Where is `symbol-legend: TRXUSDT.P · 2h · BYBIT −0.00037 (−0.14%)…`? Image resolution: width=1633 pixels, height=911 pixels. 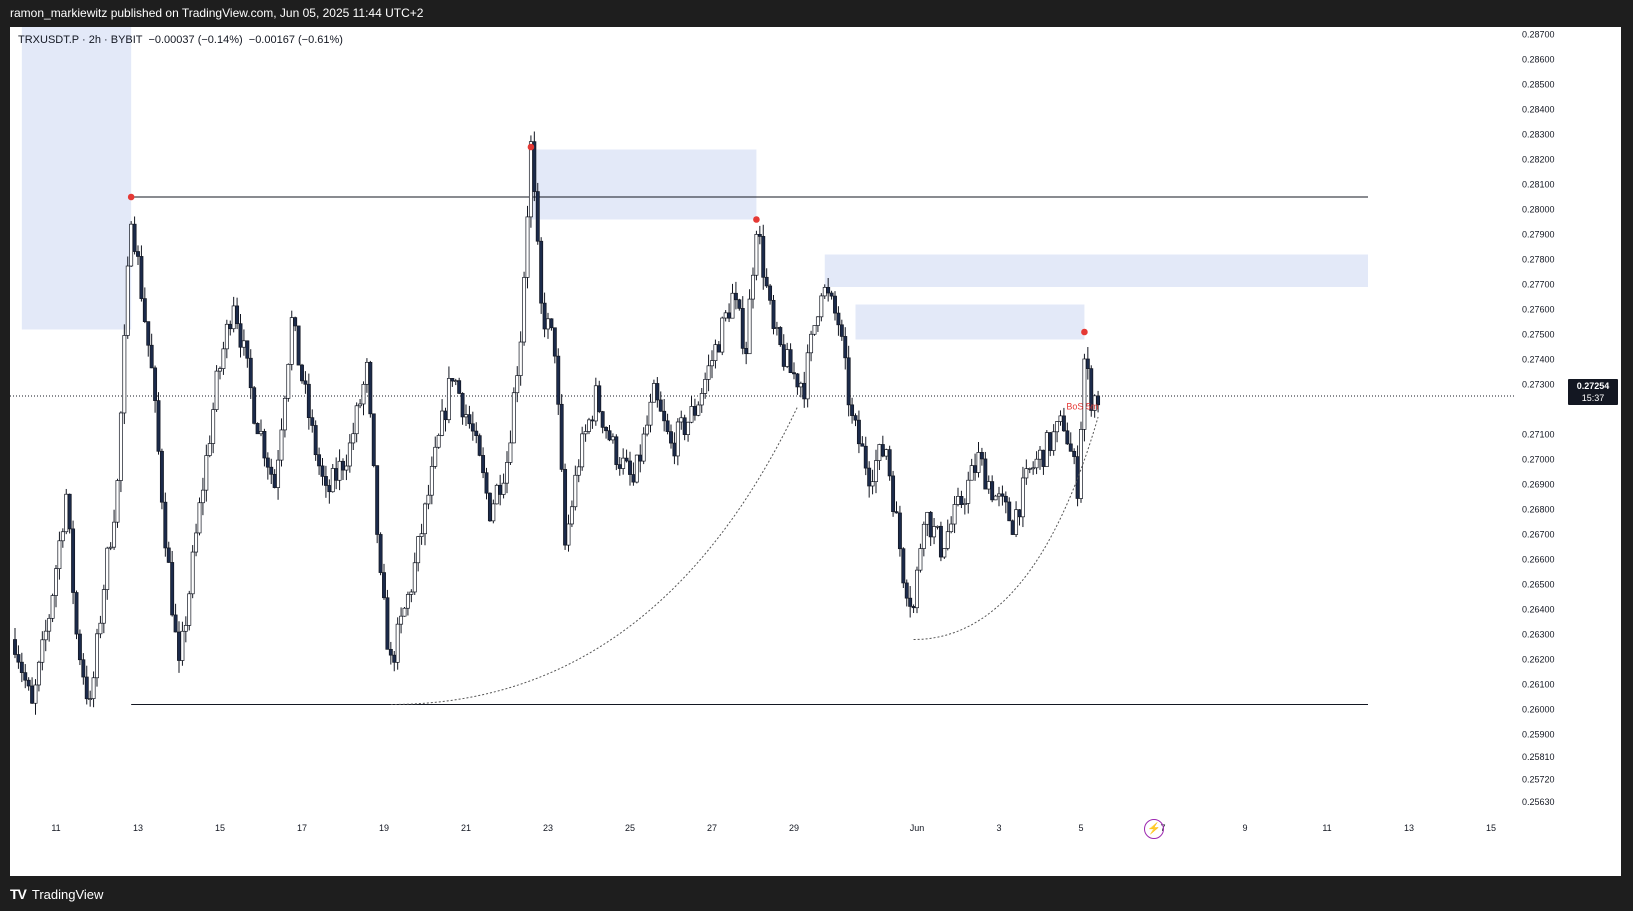
symbol-legend: TRXUSDT.P · 2h · BYBIT −0.00037 (−0.14%)… is located at coordinates (180, 40).